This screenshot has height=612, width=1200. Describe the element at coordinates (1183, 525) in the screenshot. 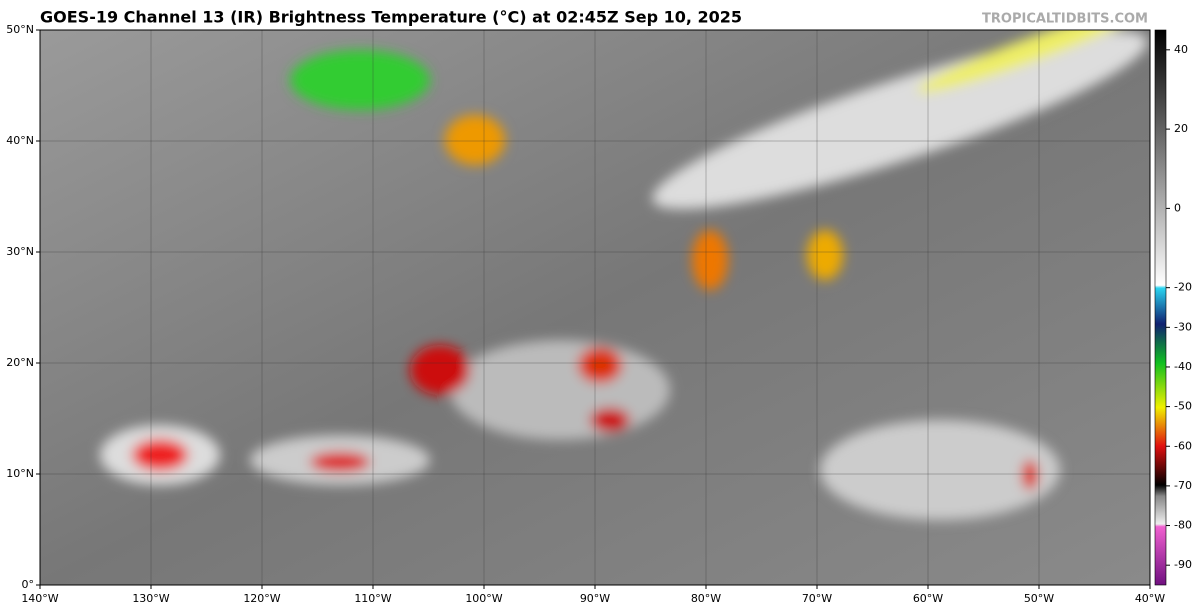

I see `colorbar-tick-label: -80` at that location.